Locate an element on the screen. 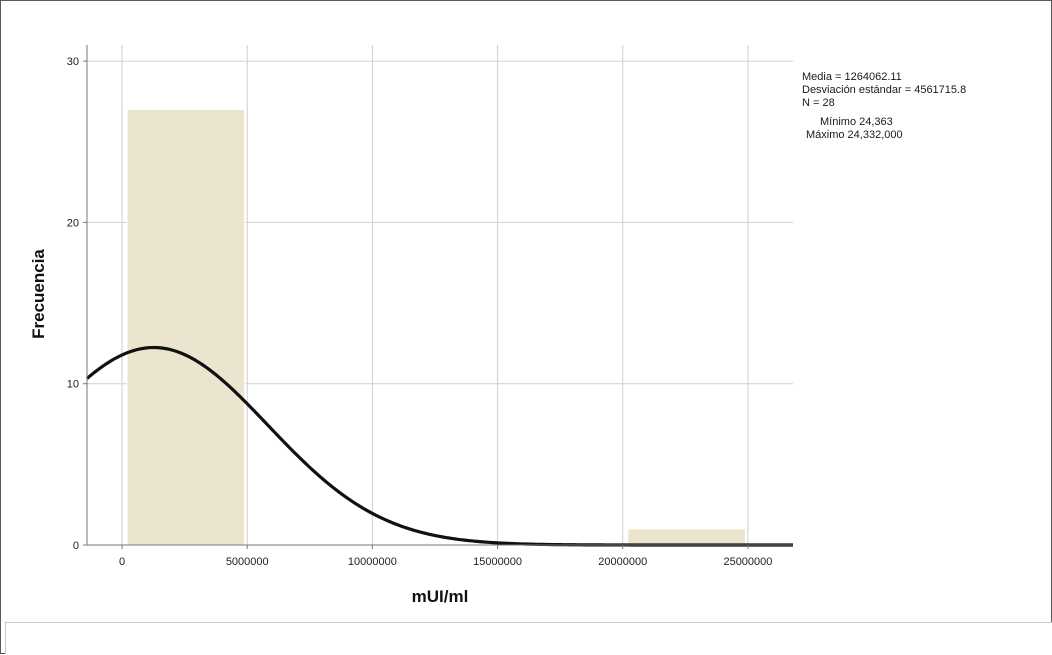 Image resolution: width=1052 pixels, height=655 pixels. y-tick-label: 30 is located at coordinates (73, 62).